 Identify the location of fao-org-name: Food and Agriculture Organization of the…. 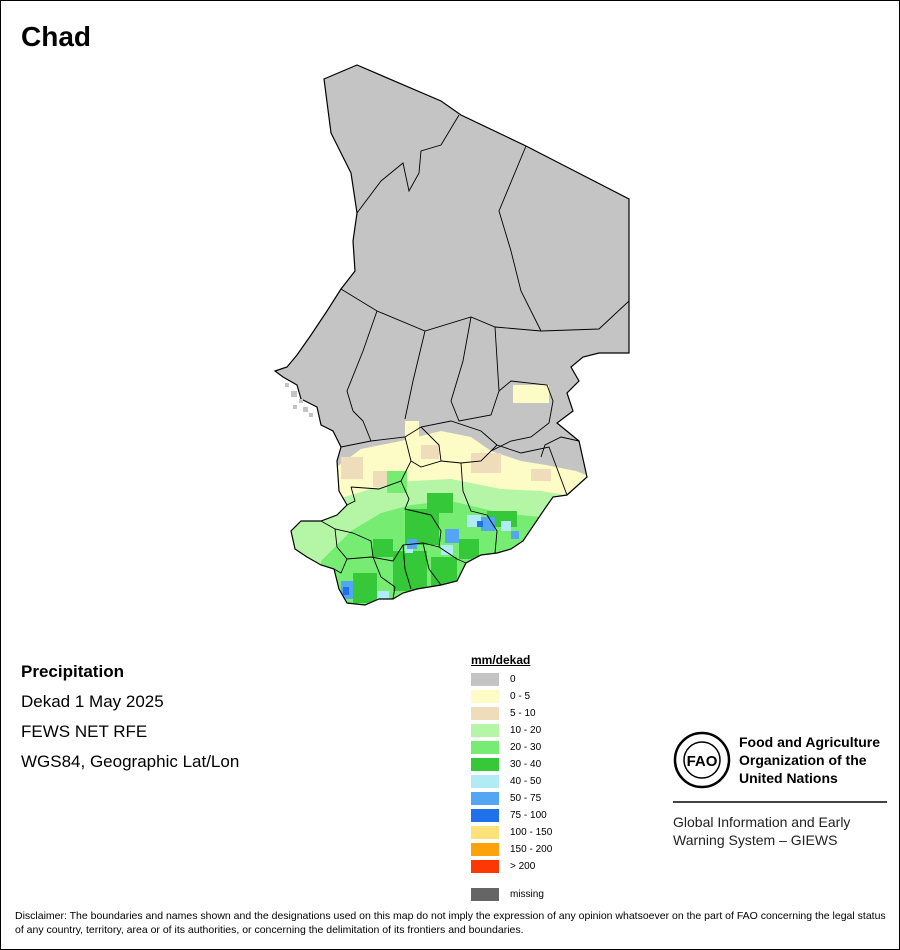
(809, 760).